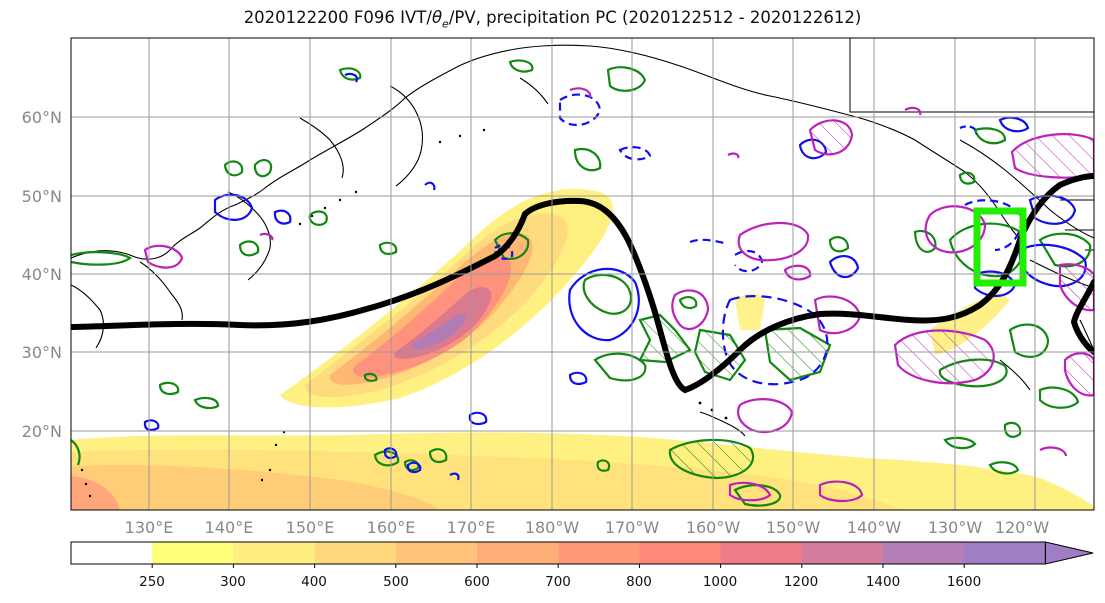  I want to click on colorbar-tick-label: 500, so click(396, 582).